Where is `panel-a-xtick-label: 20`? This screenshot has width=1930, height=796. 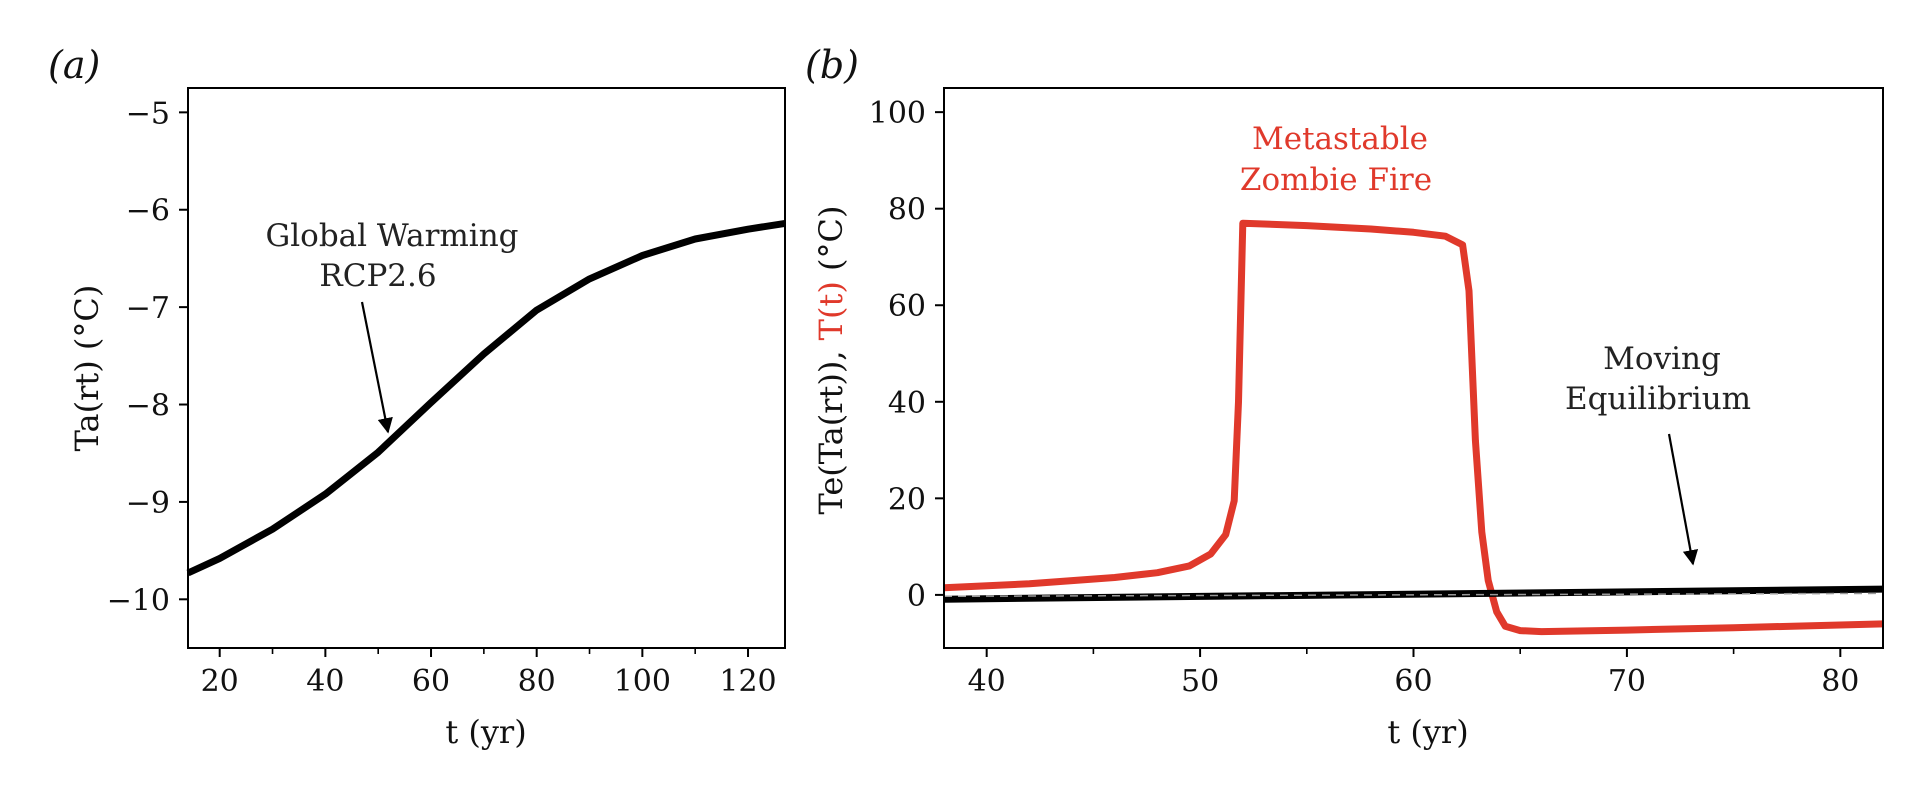 panel-a-xtick-label: 20 is located at coordinates (220, 681).